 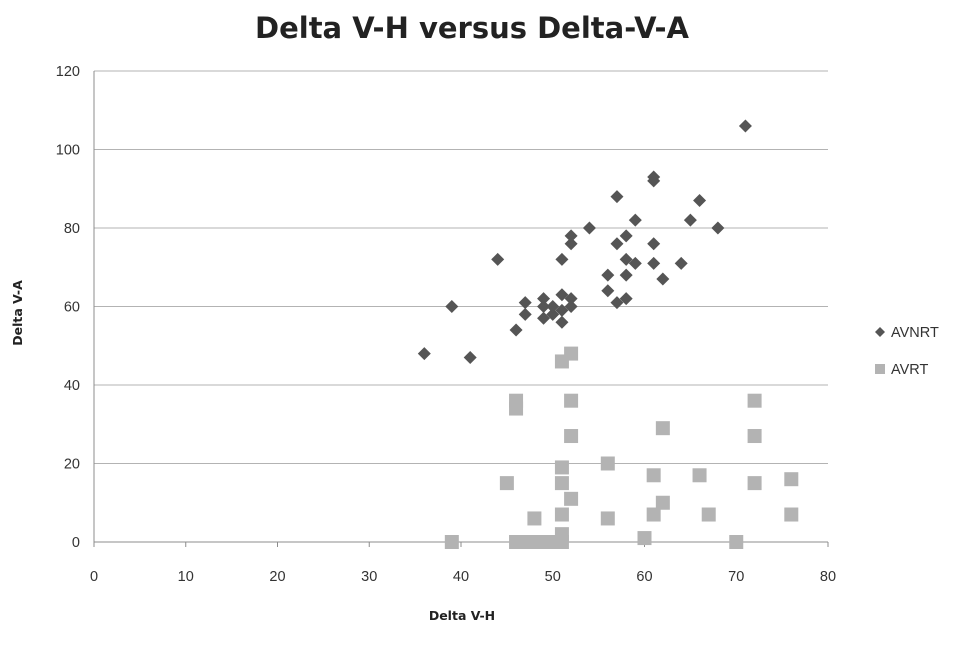 I want to click on x-tick-label: 70, so click(x=736, y=577).